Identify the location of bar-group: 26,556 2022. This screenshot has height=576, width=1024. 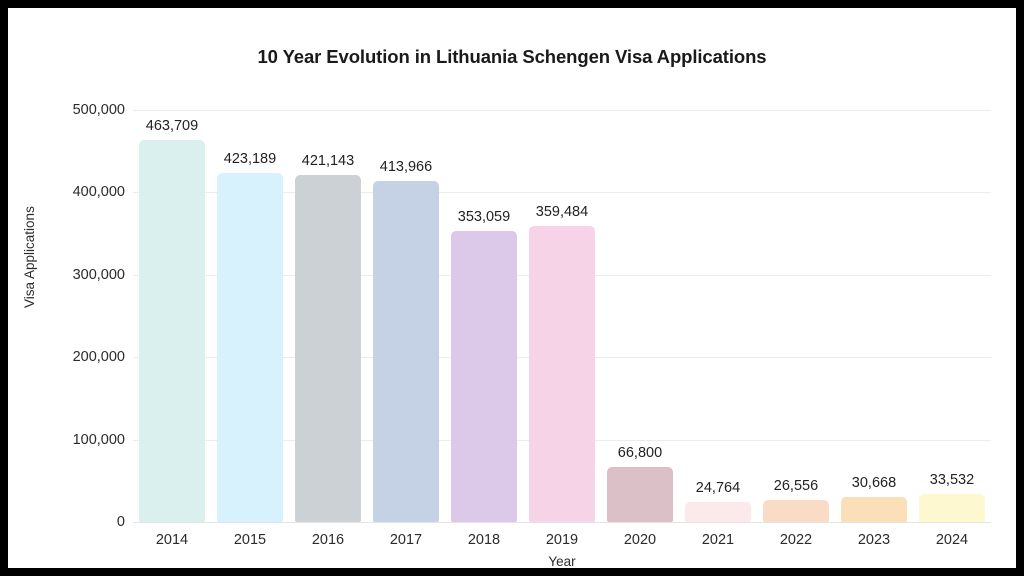
(796, 329).